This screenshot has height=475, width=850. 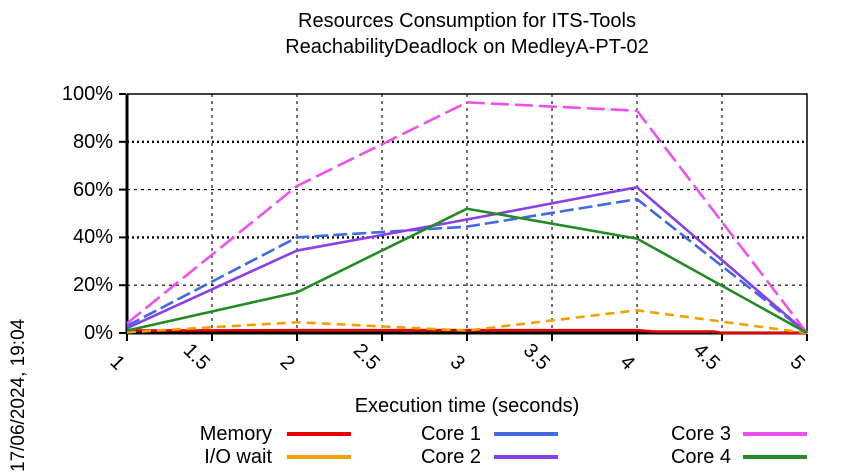 I want to click on series-line-i-o-wait, so click(x=467, y=321).